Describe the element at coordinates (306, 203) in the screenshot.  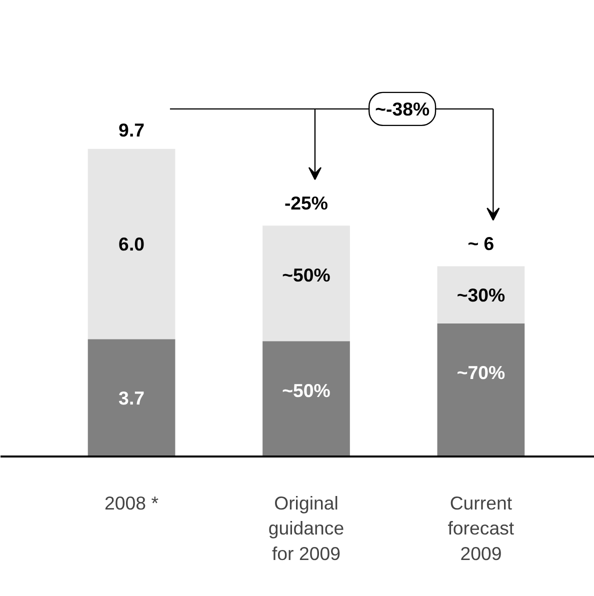
I see `annotation: -25%` at that location.